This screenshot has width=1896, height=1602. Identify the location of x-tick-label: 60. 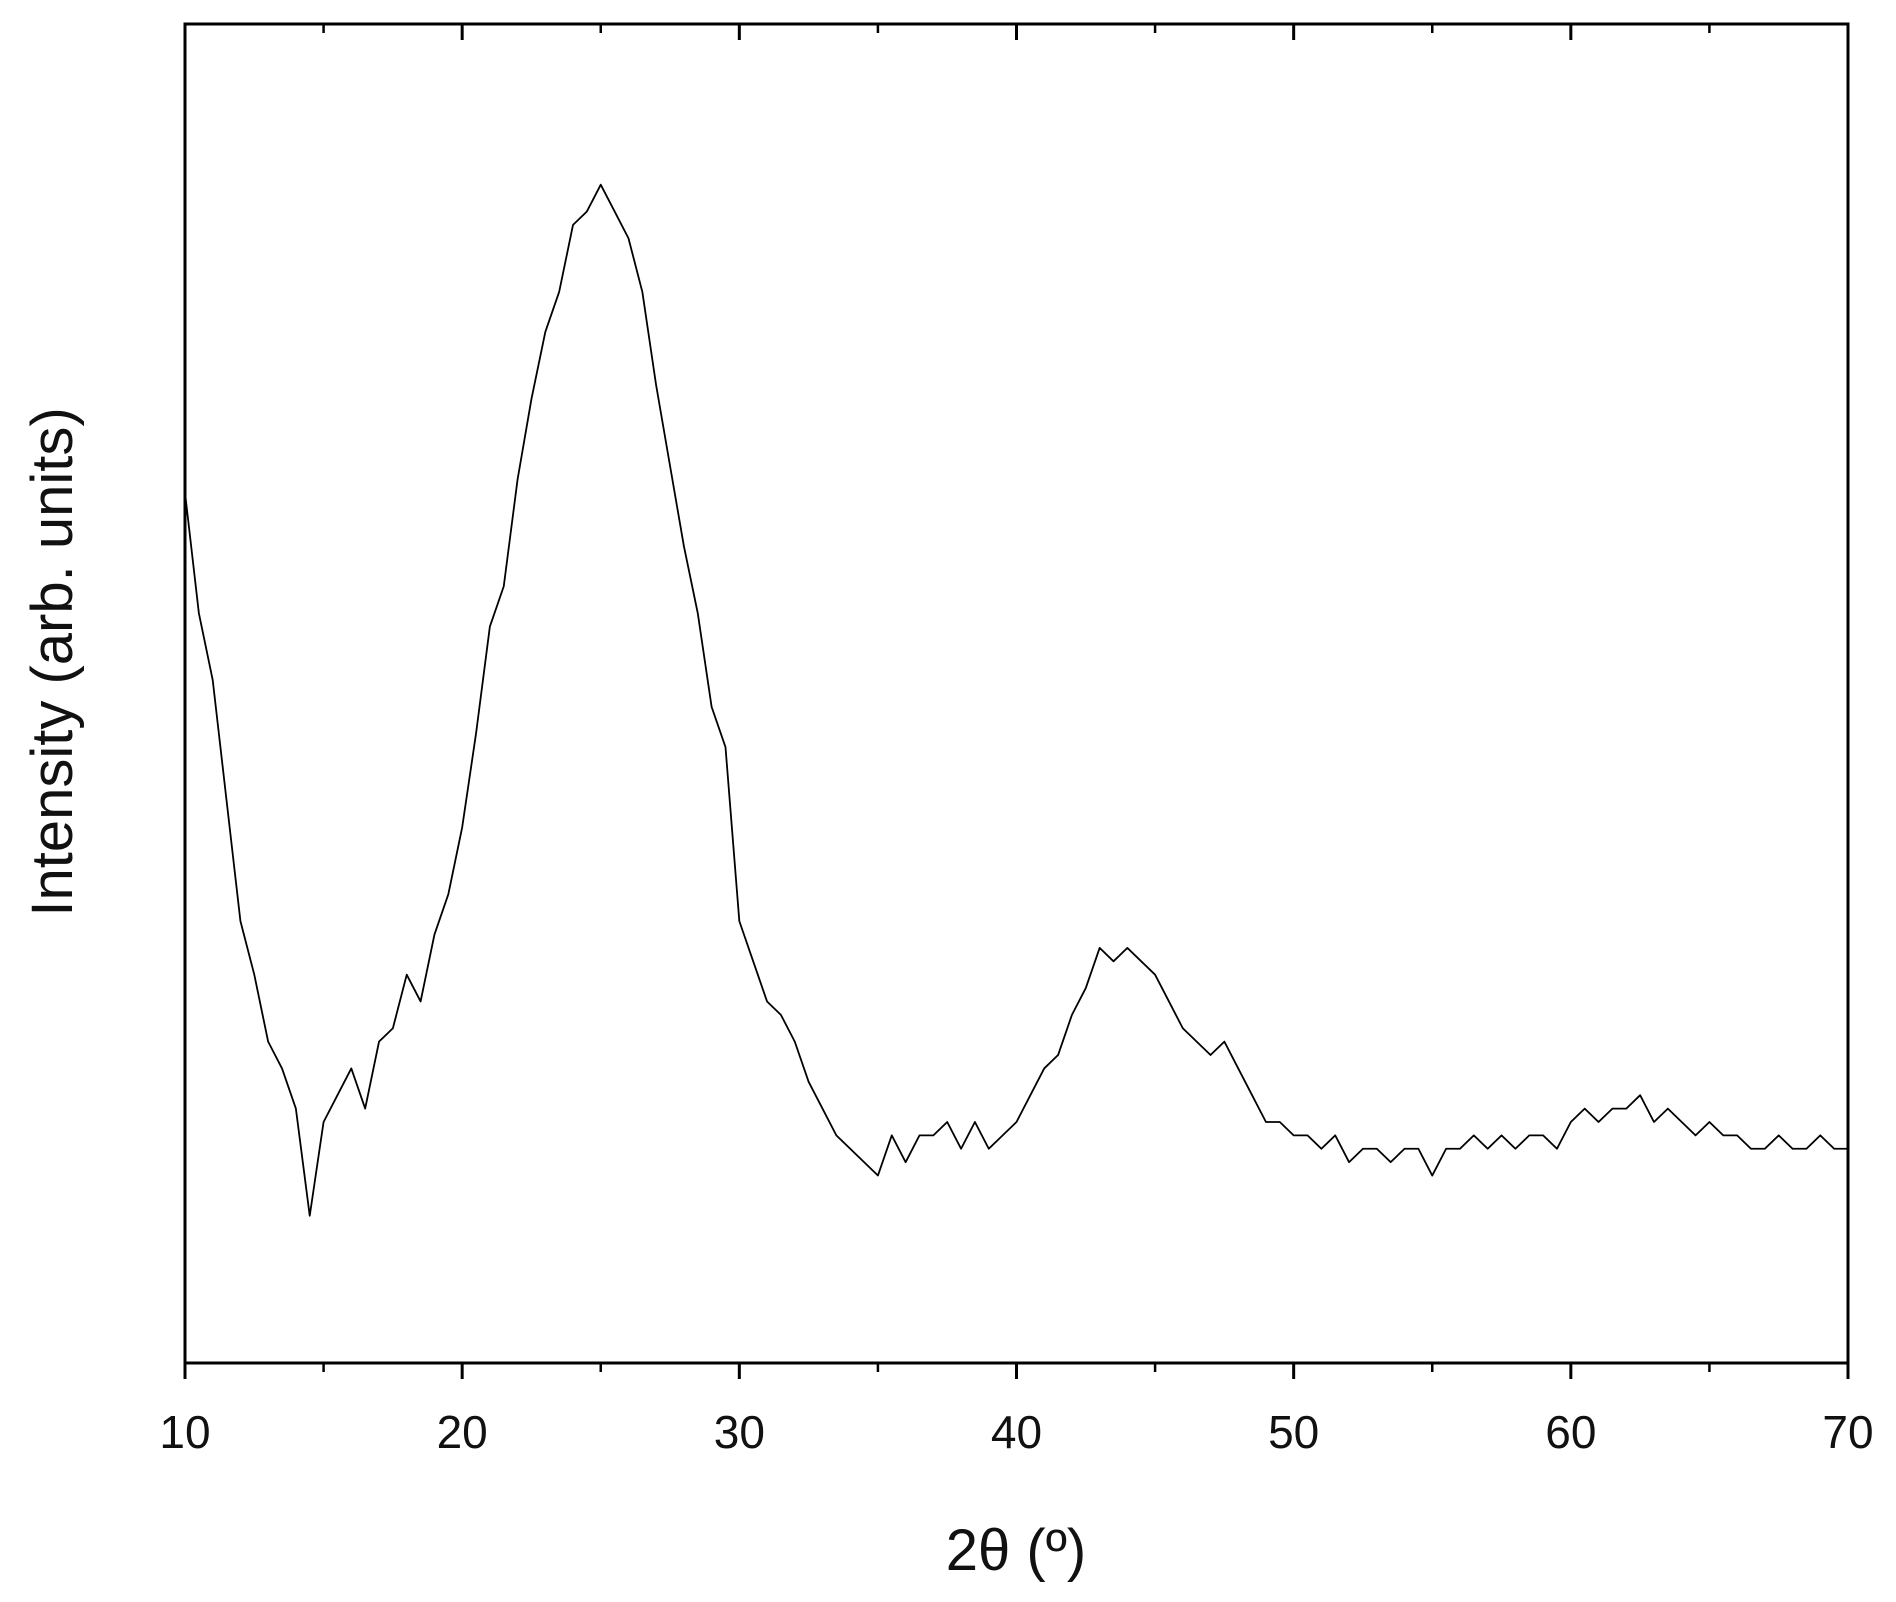
(1570, 1432).